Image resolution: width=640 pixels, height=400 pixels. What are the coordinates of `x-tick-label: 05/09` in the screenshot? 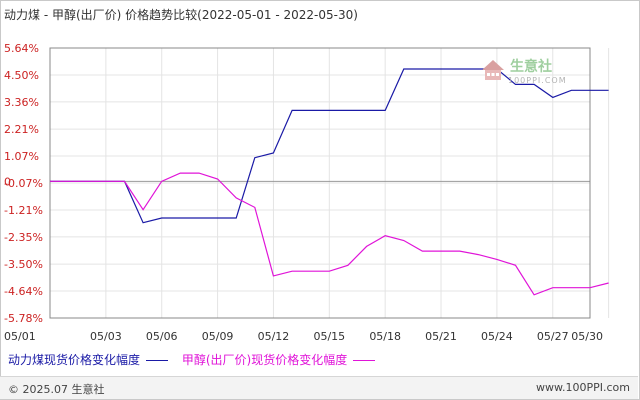 It's located at (218, 336).